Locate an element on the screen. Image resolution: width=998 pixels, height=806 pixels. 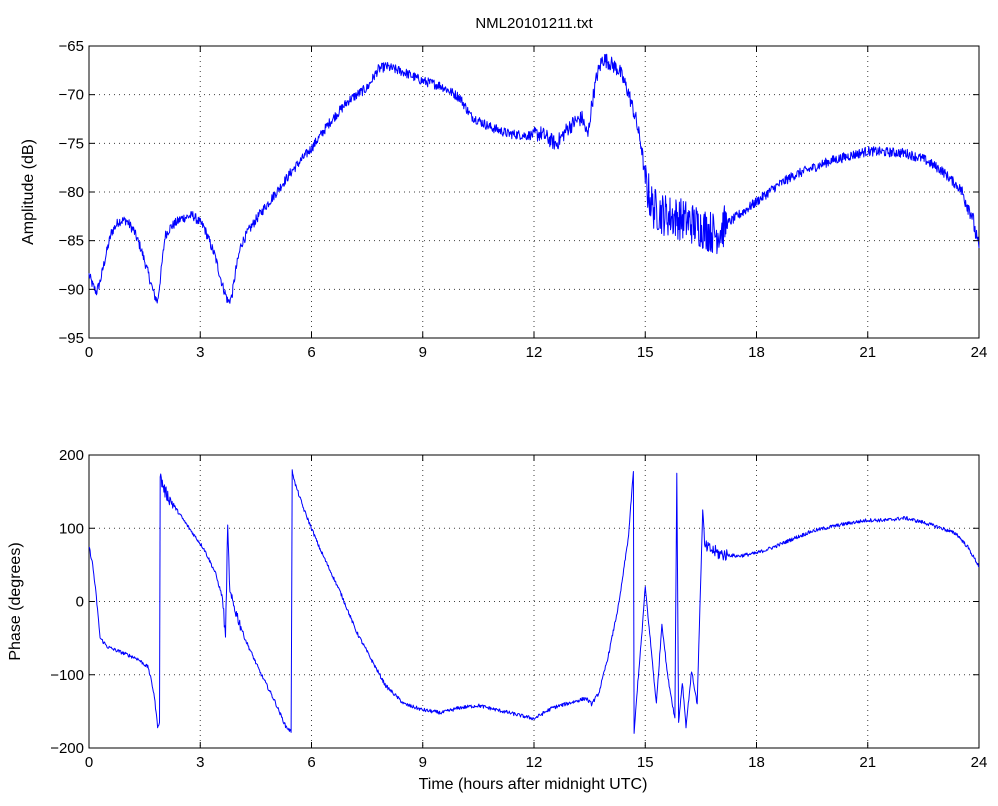
y-tick-label: −65 is located at coordinates (71, 46).